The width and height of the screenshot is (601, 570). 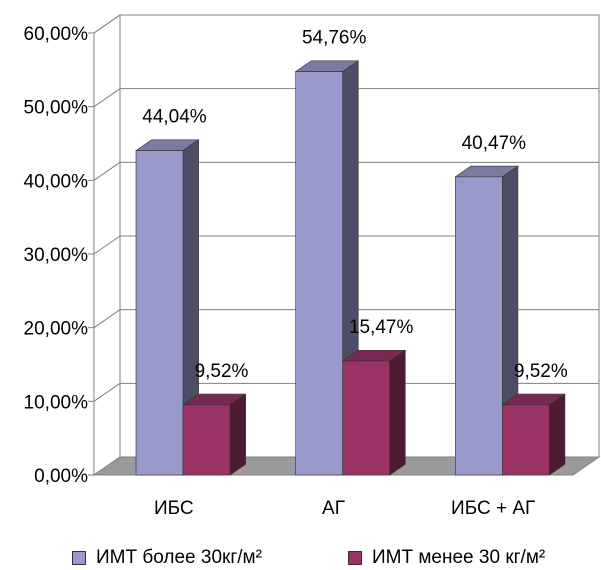 I want to click on data-label: 44,04%, so click(x=174, y=117).